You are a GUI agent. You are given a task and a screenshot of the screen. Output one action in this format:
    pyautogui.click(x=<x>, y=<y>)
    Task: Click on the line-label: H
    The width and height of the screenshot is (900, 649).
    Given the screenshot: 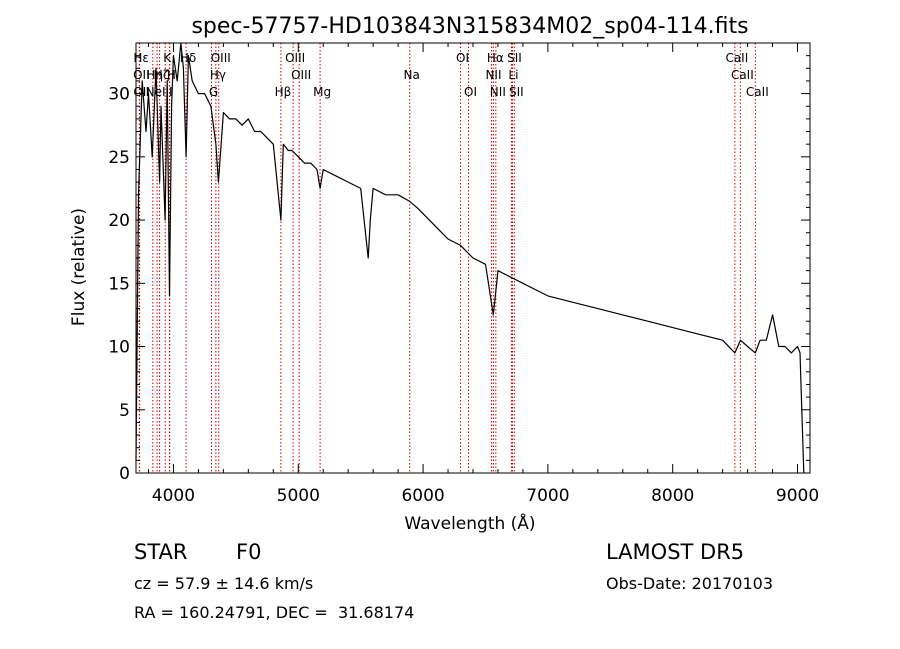 What is the action you would take?
    pyautogui.click(x=171, y=75)
    